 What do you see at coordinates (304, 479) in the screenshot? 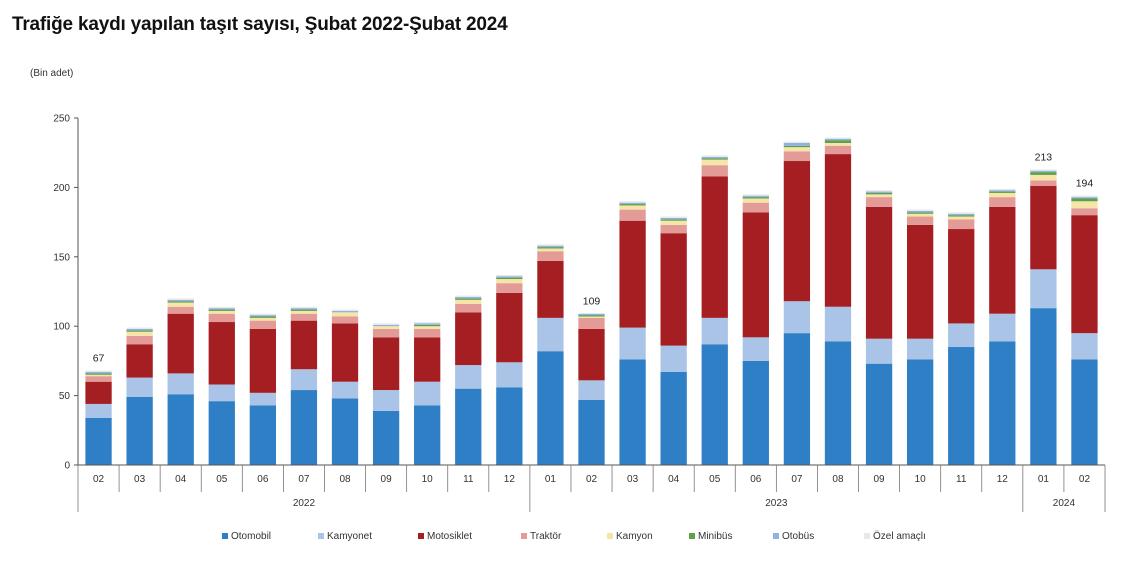
I see `x-tick-label: 07` at bounding box center [304, 479].